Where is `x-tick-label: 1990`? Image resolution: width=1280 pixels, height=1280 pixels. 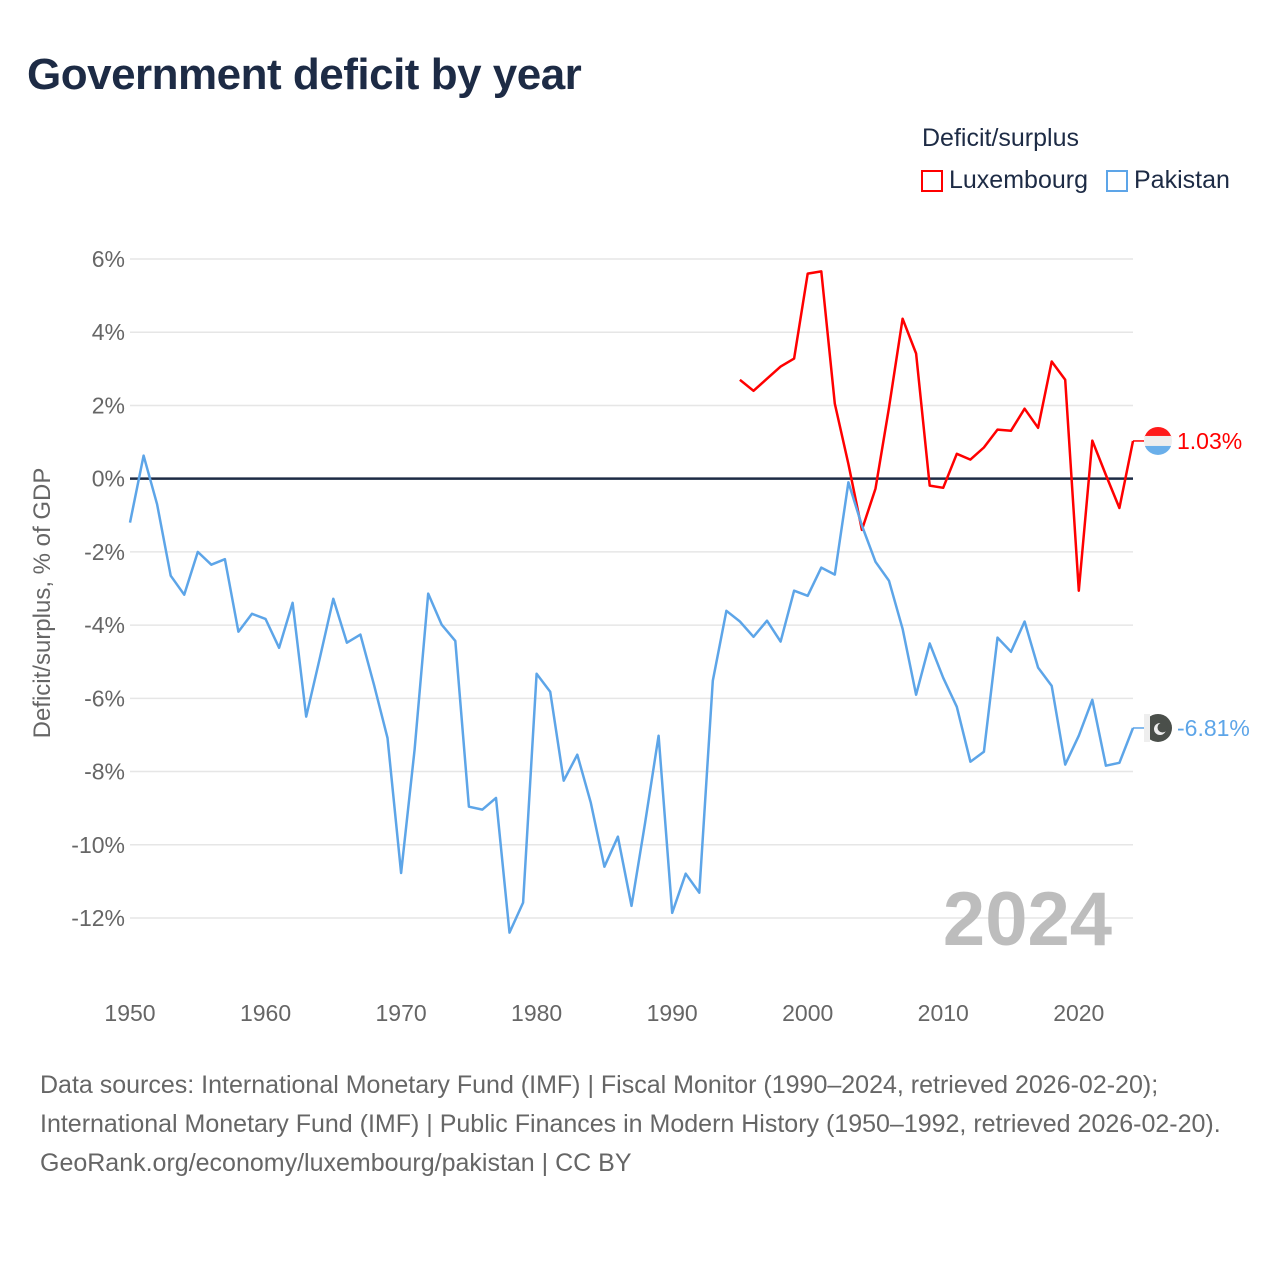
x-tick-label: 1990 is located at coordinates (672, 1013).